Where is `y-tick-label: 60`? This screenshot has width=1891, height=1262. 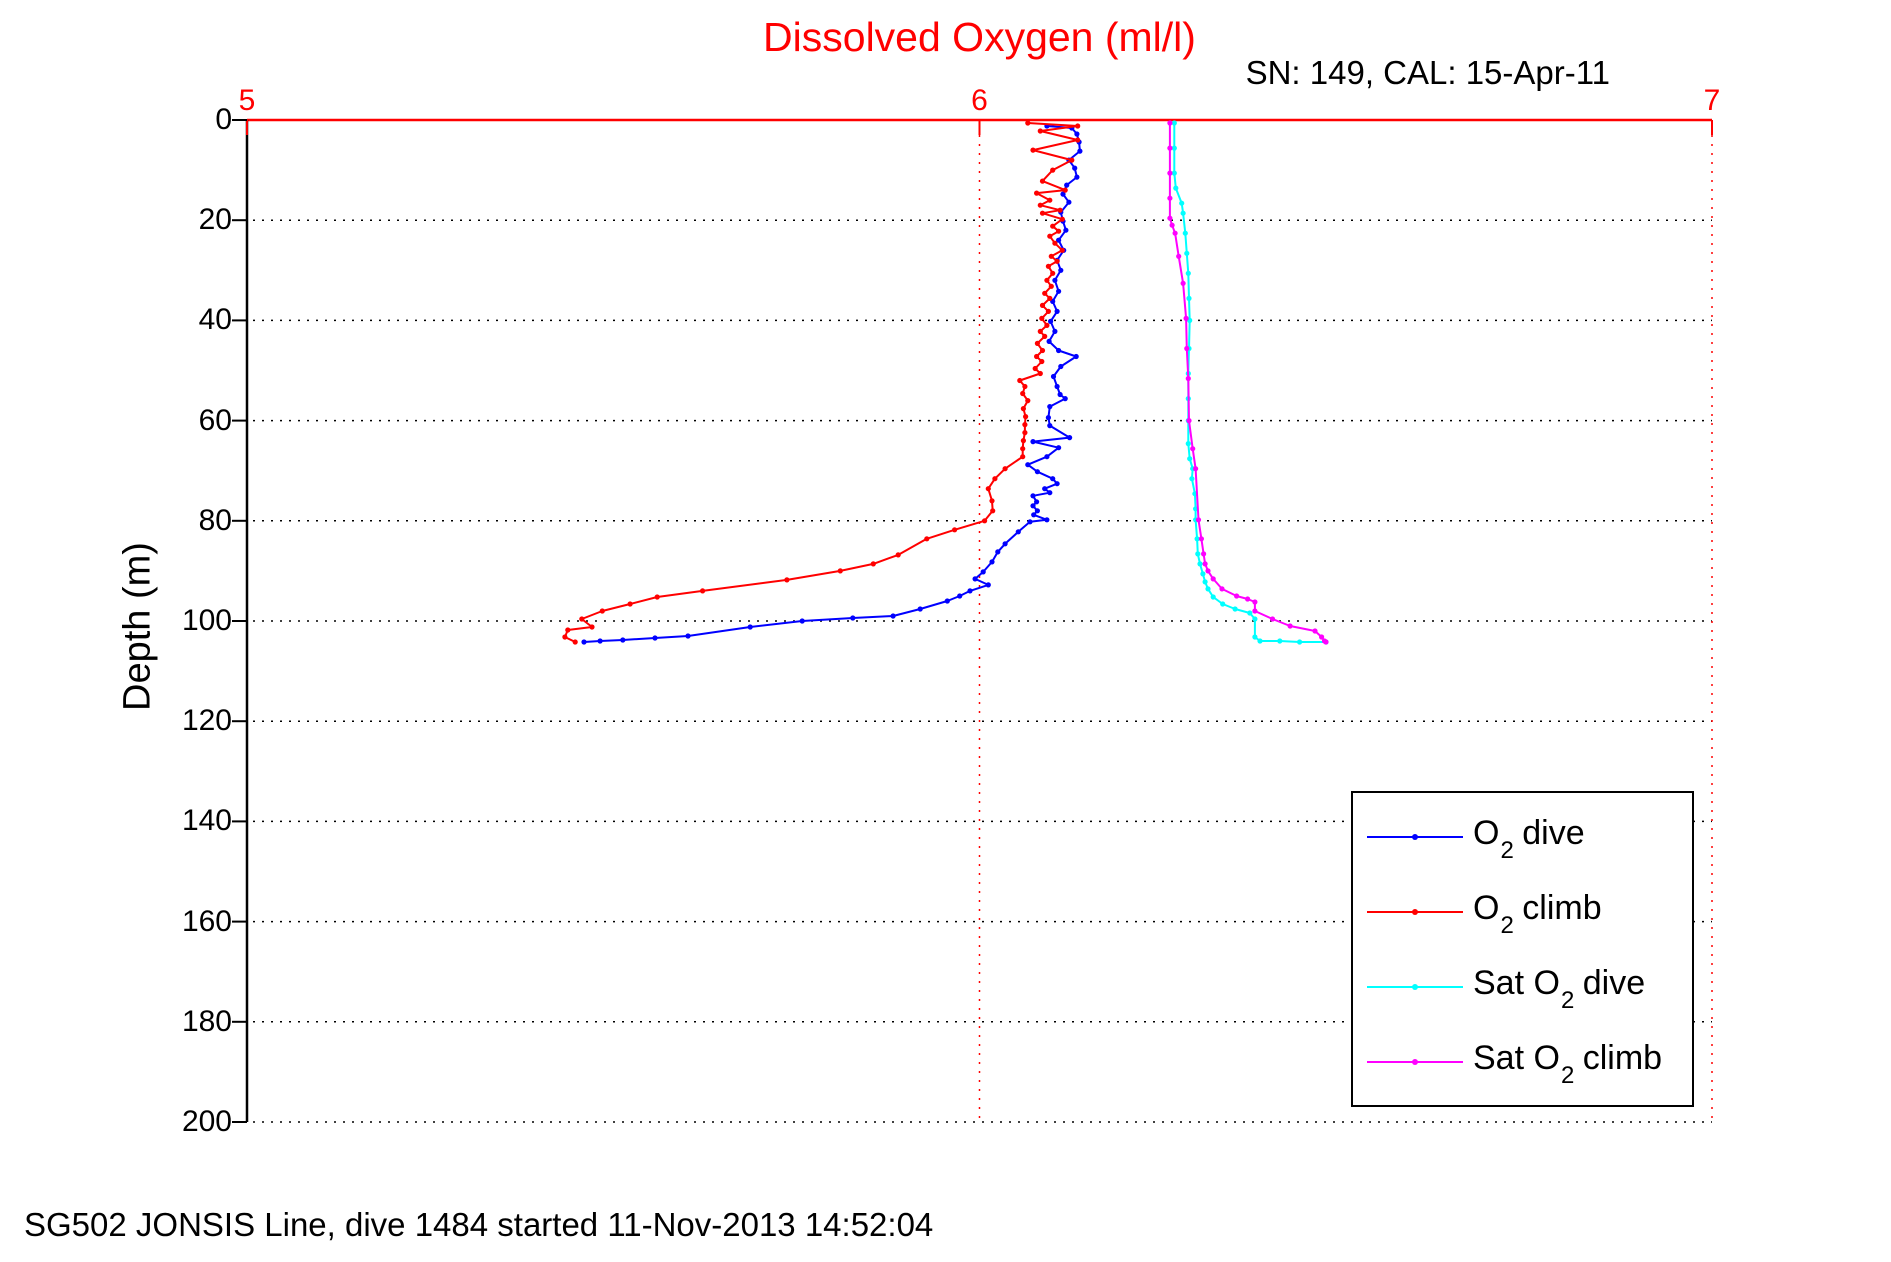
y-tick-label: 60 is located at coordinates (215, 420).